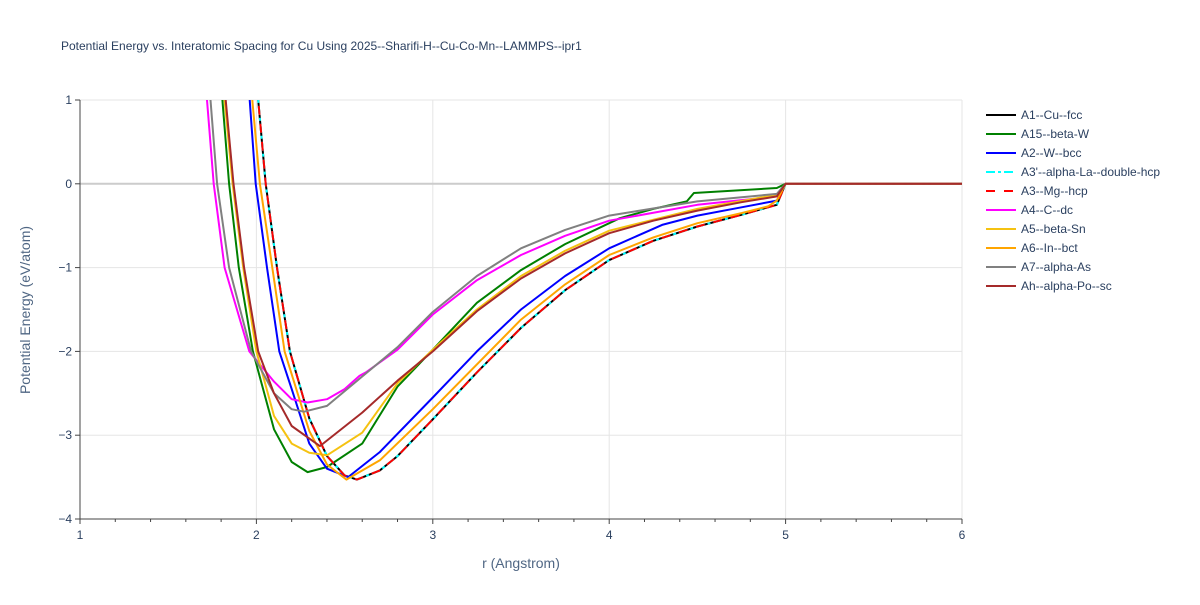 The height and width of the screenshot is (605, 1200). I want to click on legend-item-a15-beta-w: A15--beta-W, so click(1038, 134).